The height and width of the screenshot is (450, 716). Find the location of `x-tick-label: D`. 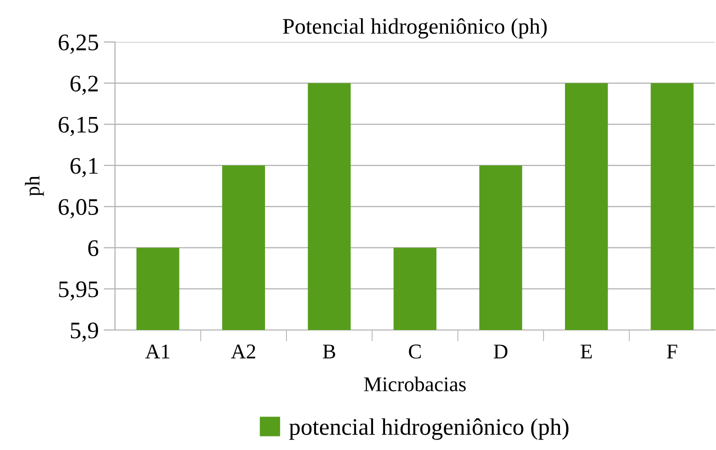

x-tick-label: D is located at coordinates (501, 351).